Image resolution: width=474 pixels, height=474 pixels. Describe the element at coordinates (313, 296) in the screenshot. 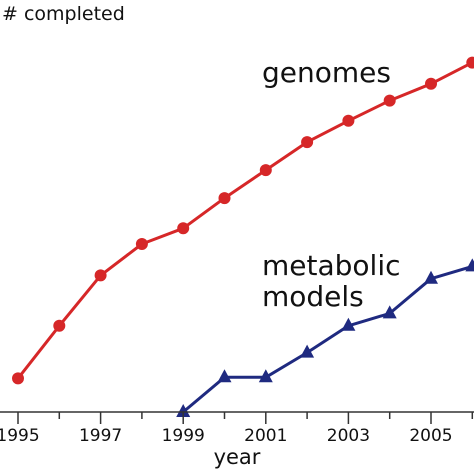

I see `metabolic-models-label-line2: models` at that location.